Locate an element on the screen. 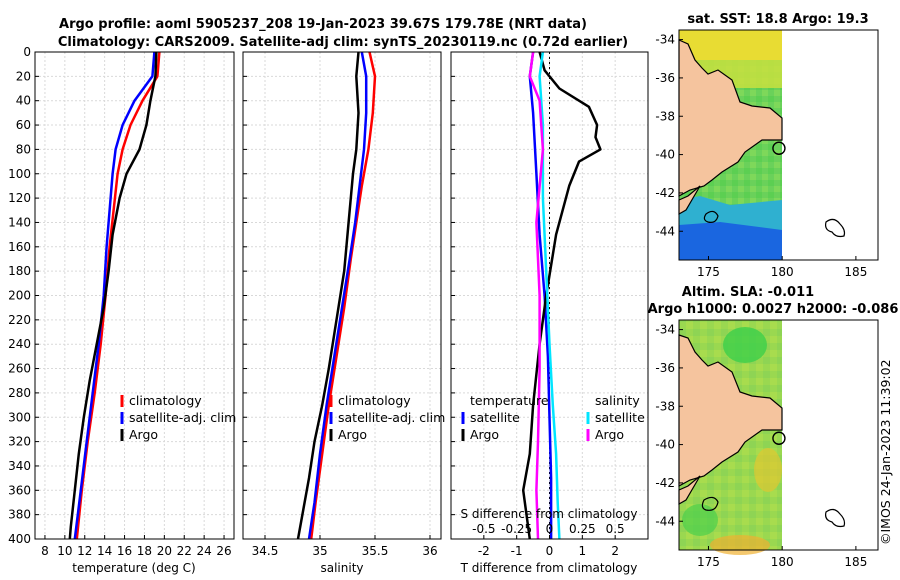 This screenshot has height=580, width=900. x-tick-label: 35 is located at coordinates (319, 551).